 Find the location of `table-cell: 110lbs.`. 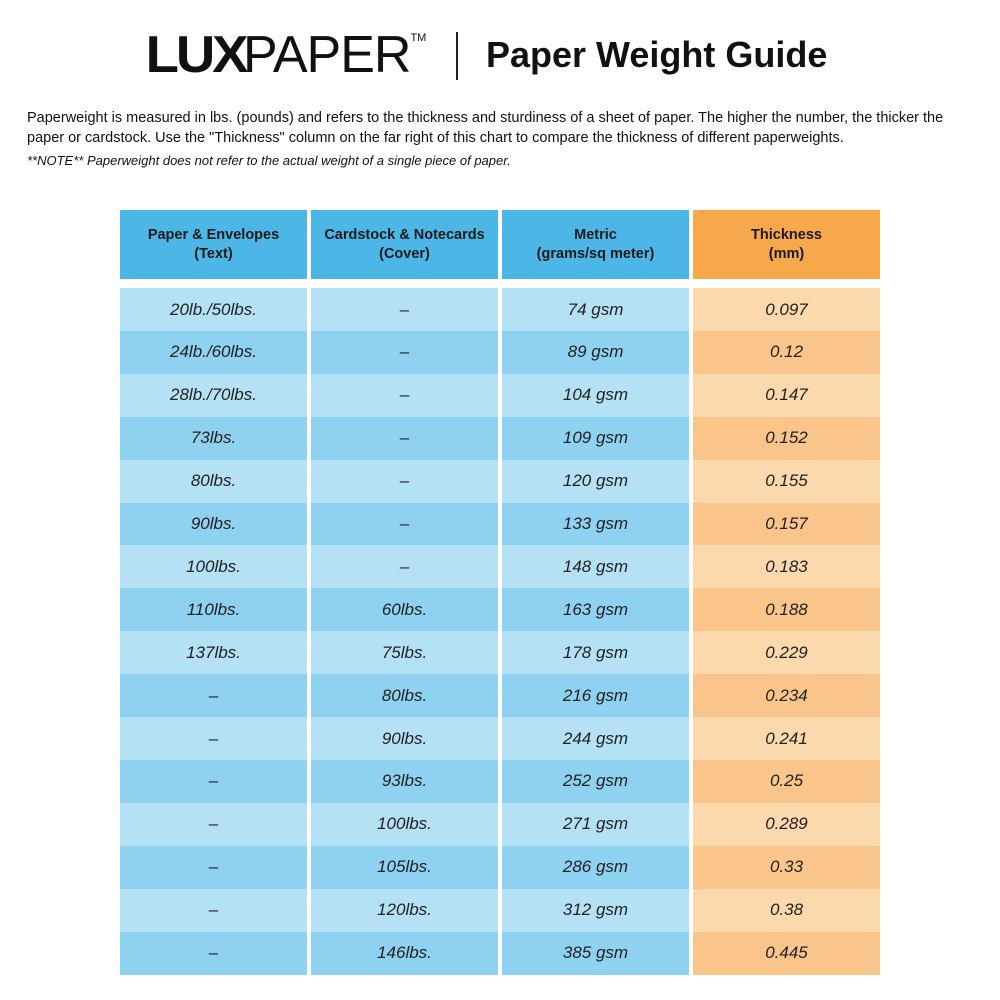

table-cell: 110lbs. is located at coordinates (213, 610).